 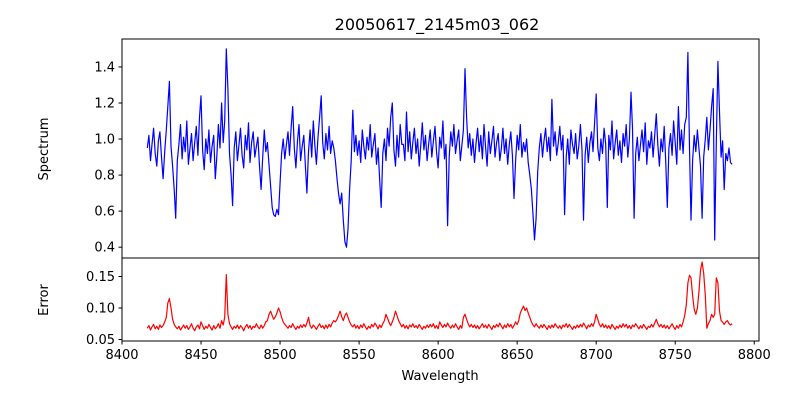 I want to click on y-tick-label: 0.10, so click(x=100, y=309).